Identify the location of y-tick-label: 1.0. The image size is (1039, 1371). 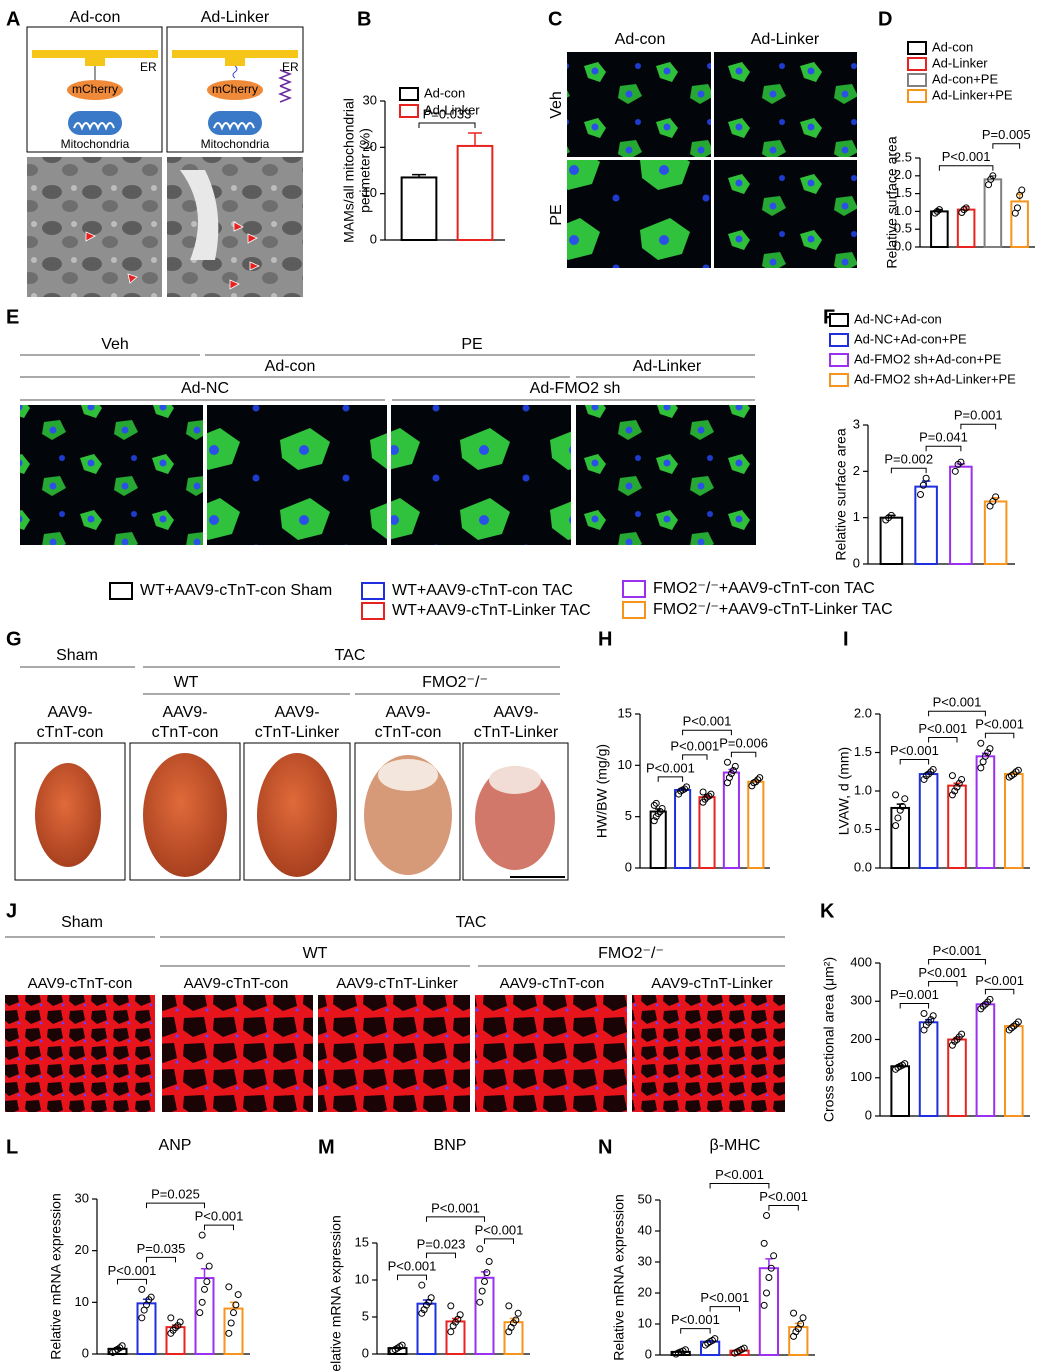
(863, 789).